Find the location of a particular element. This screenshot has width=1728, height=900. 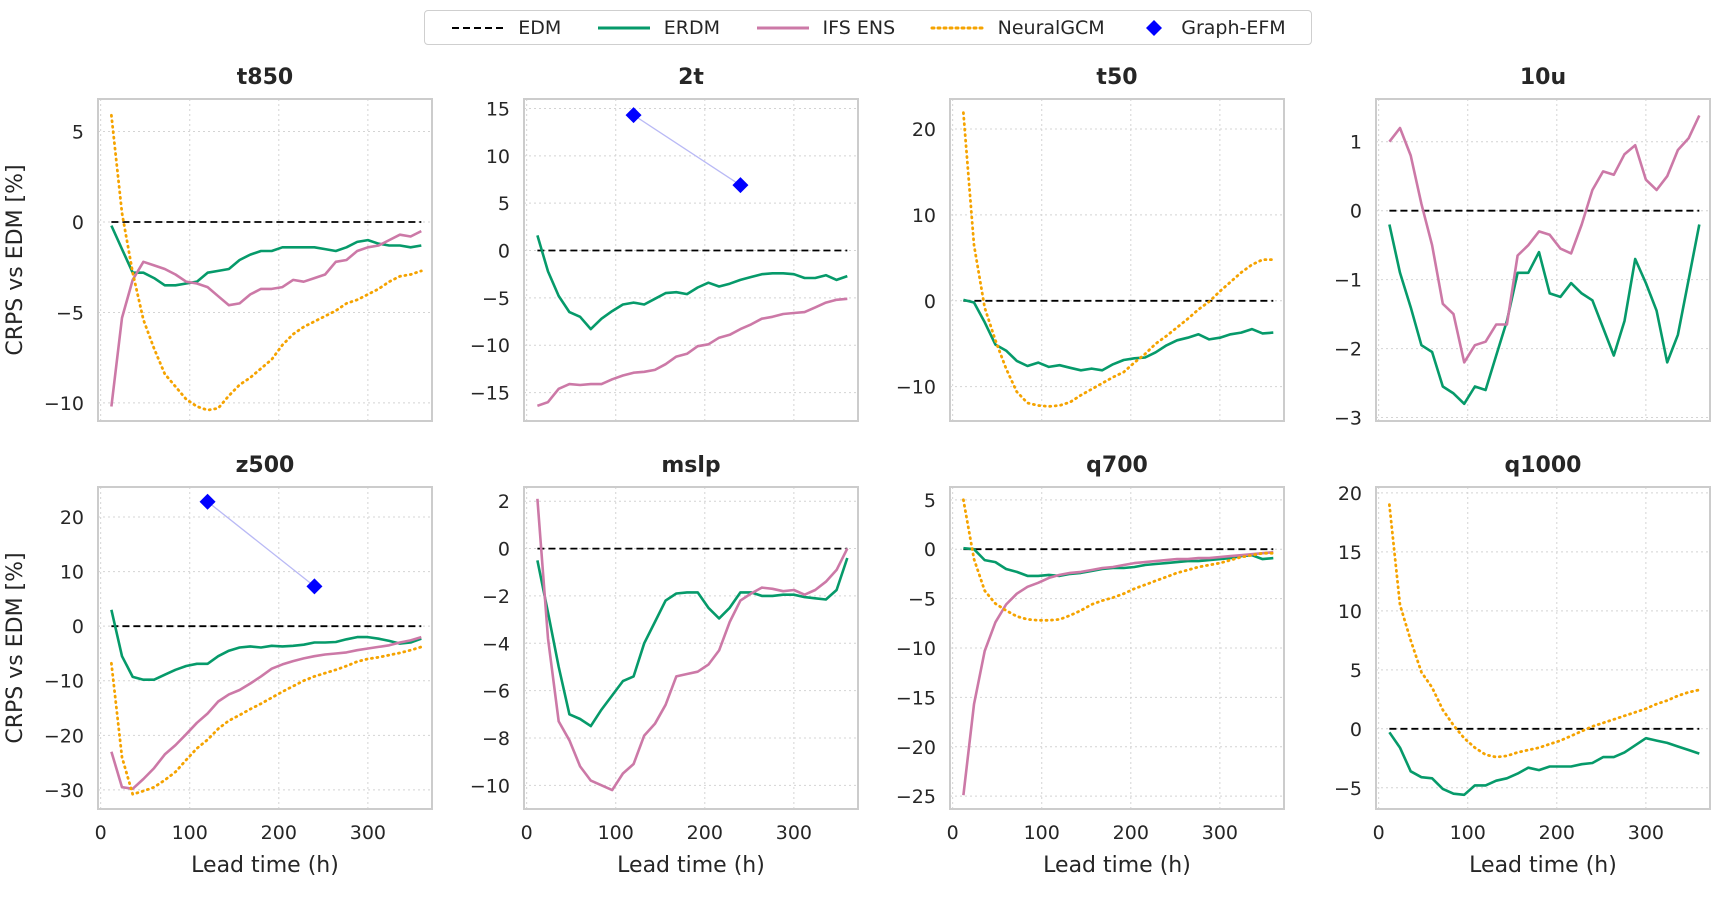

legend-item-ifs-ens: IFS ENS is located at coordinates (825, 27).